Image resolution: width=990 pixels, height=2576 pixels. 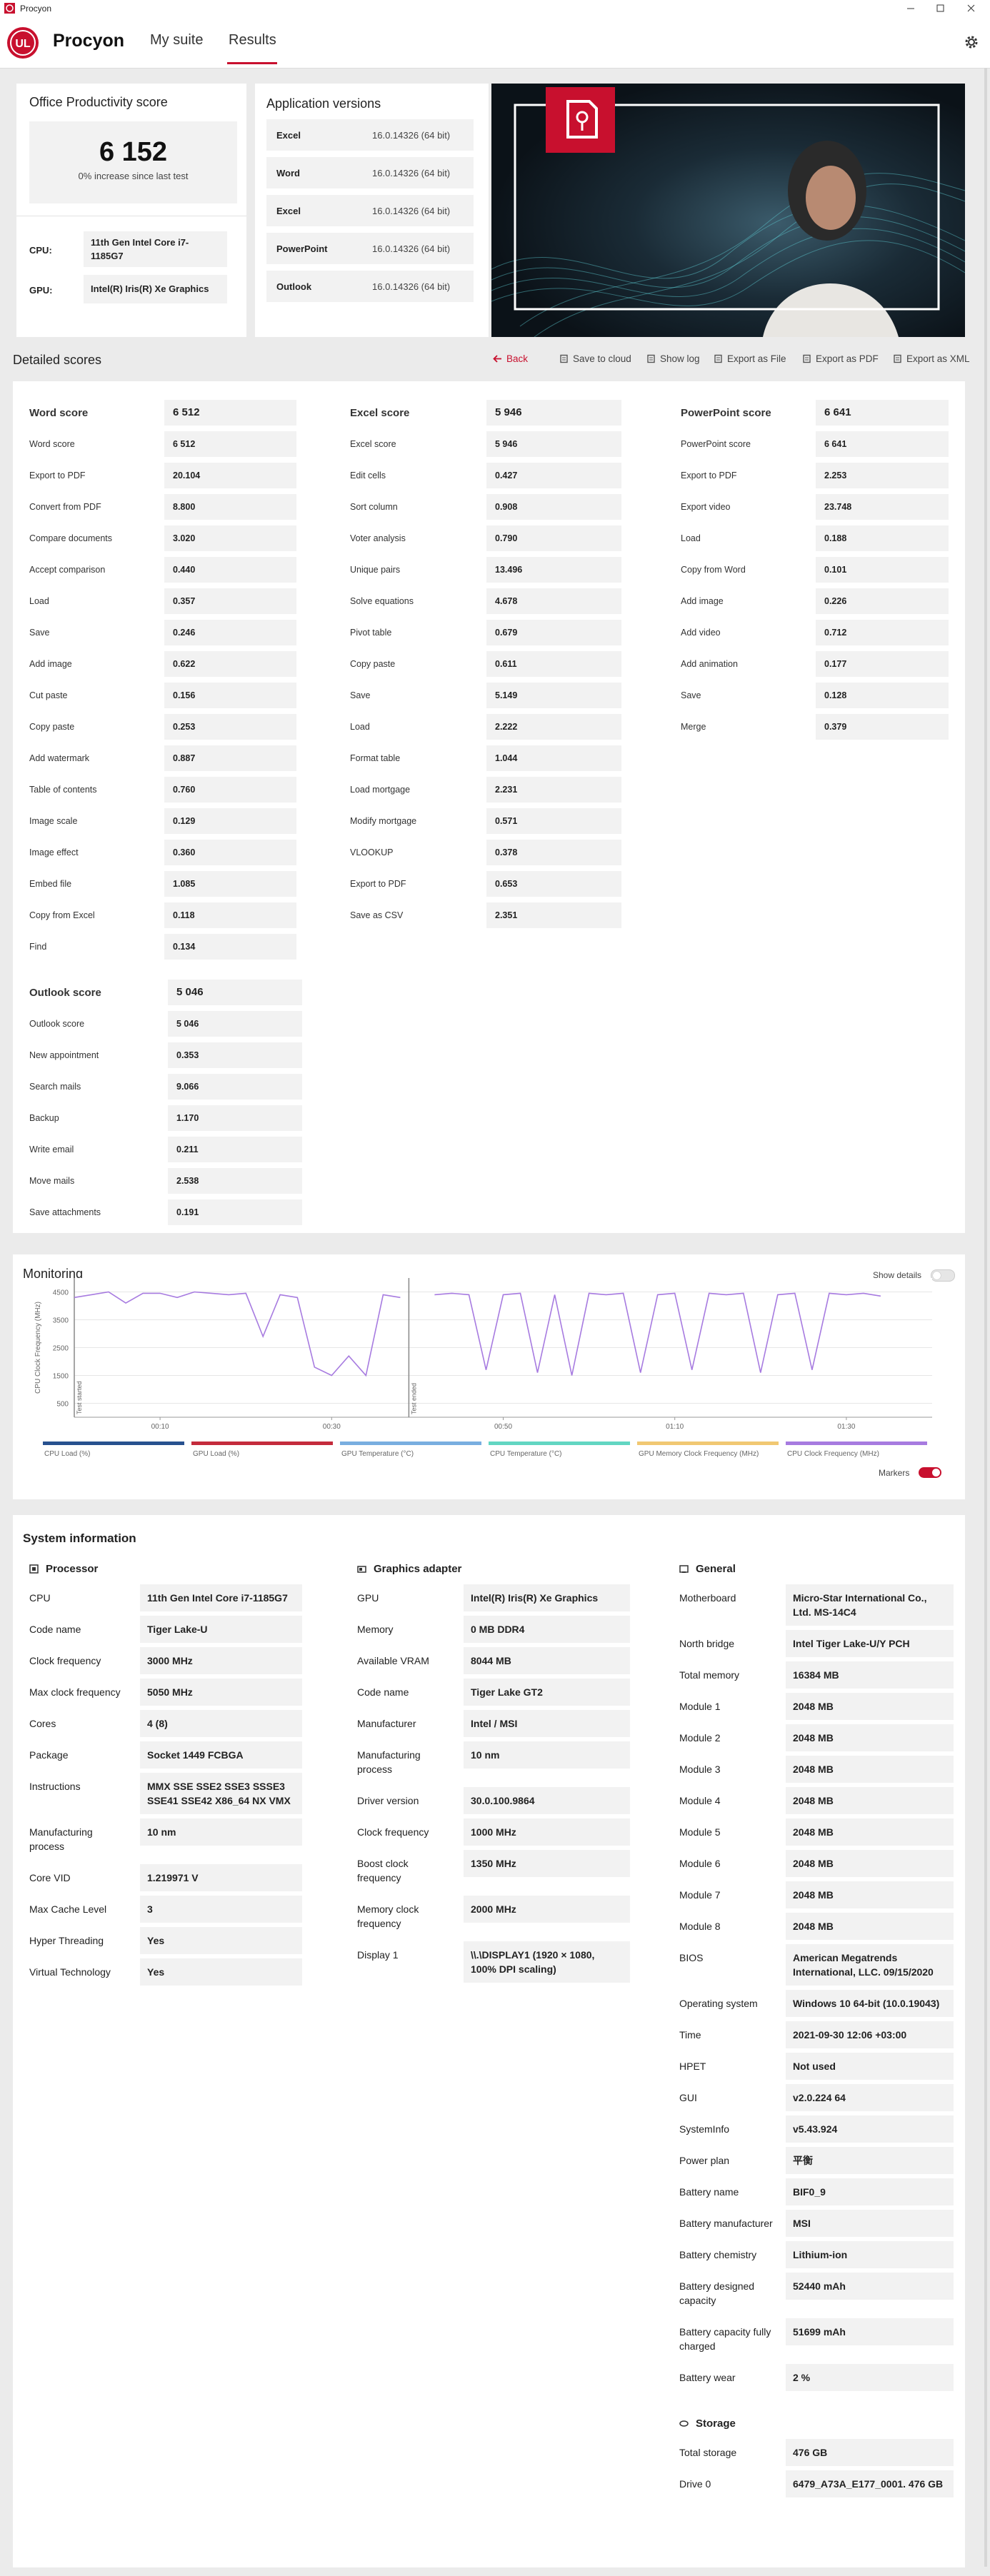 I want to click on info-value: 3000 MHz, so click(x=221, y=1660).